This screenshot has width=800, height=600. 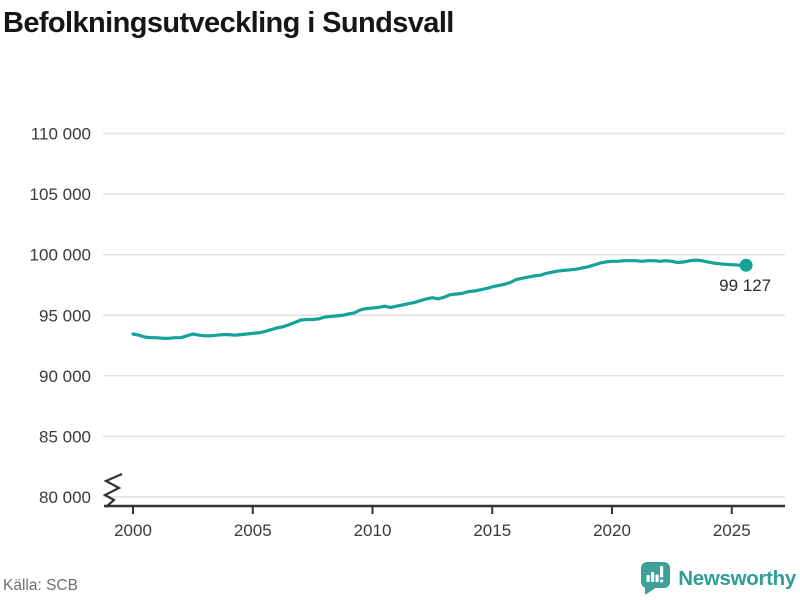 I want to click on logo-exclamation-stem, so click(x=662, y=572).